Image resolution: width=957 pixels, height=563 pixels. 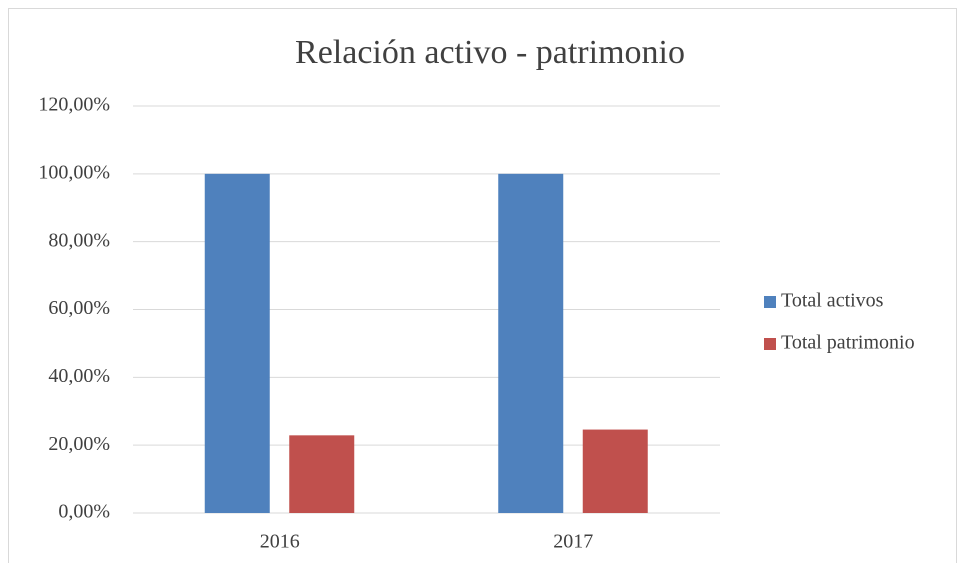 What do you see at coordinates (79, 240) in the screenshot?
I see `y-tick-label: 80,00%` at bounding box center [79, 240].